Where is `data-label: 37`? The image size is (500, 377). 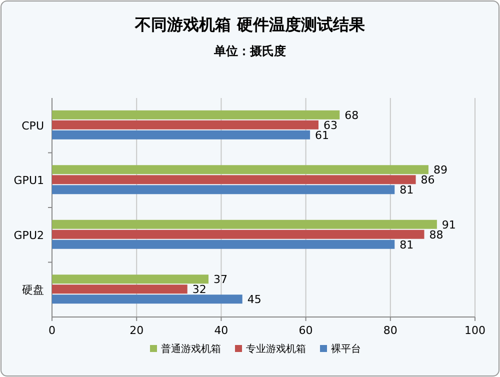
data-label: 37 is located at coordinates (221, 279).